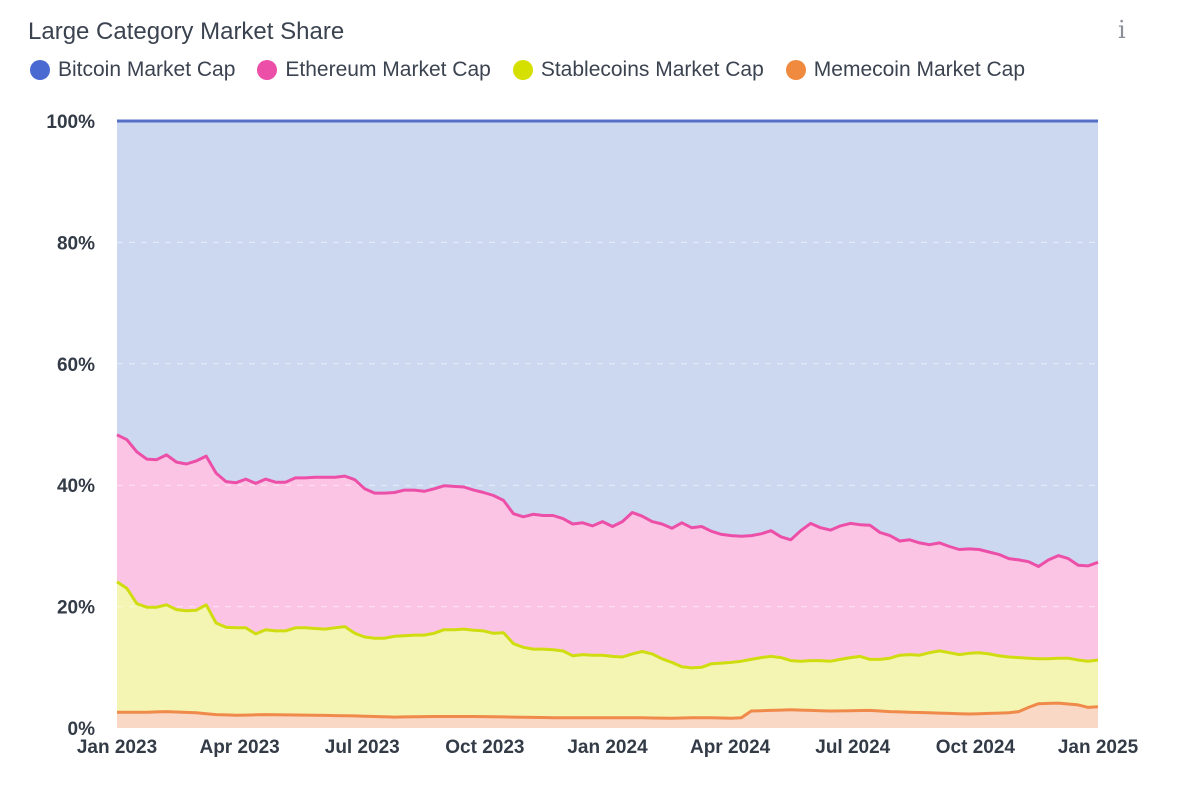 This screenshot has width=1200, height=792. What do you see at coordinates (76, 486) in the screenshot?
I see `y-tick-label: 40%` at bounding box center [76, 486].